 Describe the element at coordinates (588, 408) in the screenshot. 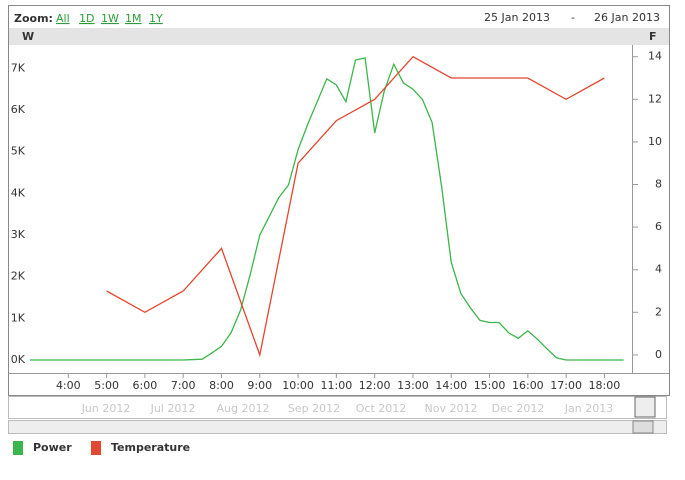

I see `navigator-label: Jan 2013` at that location.